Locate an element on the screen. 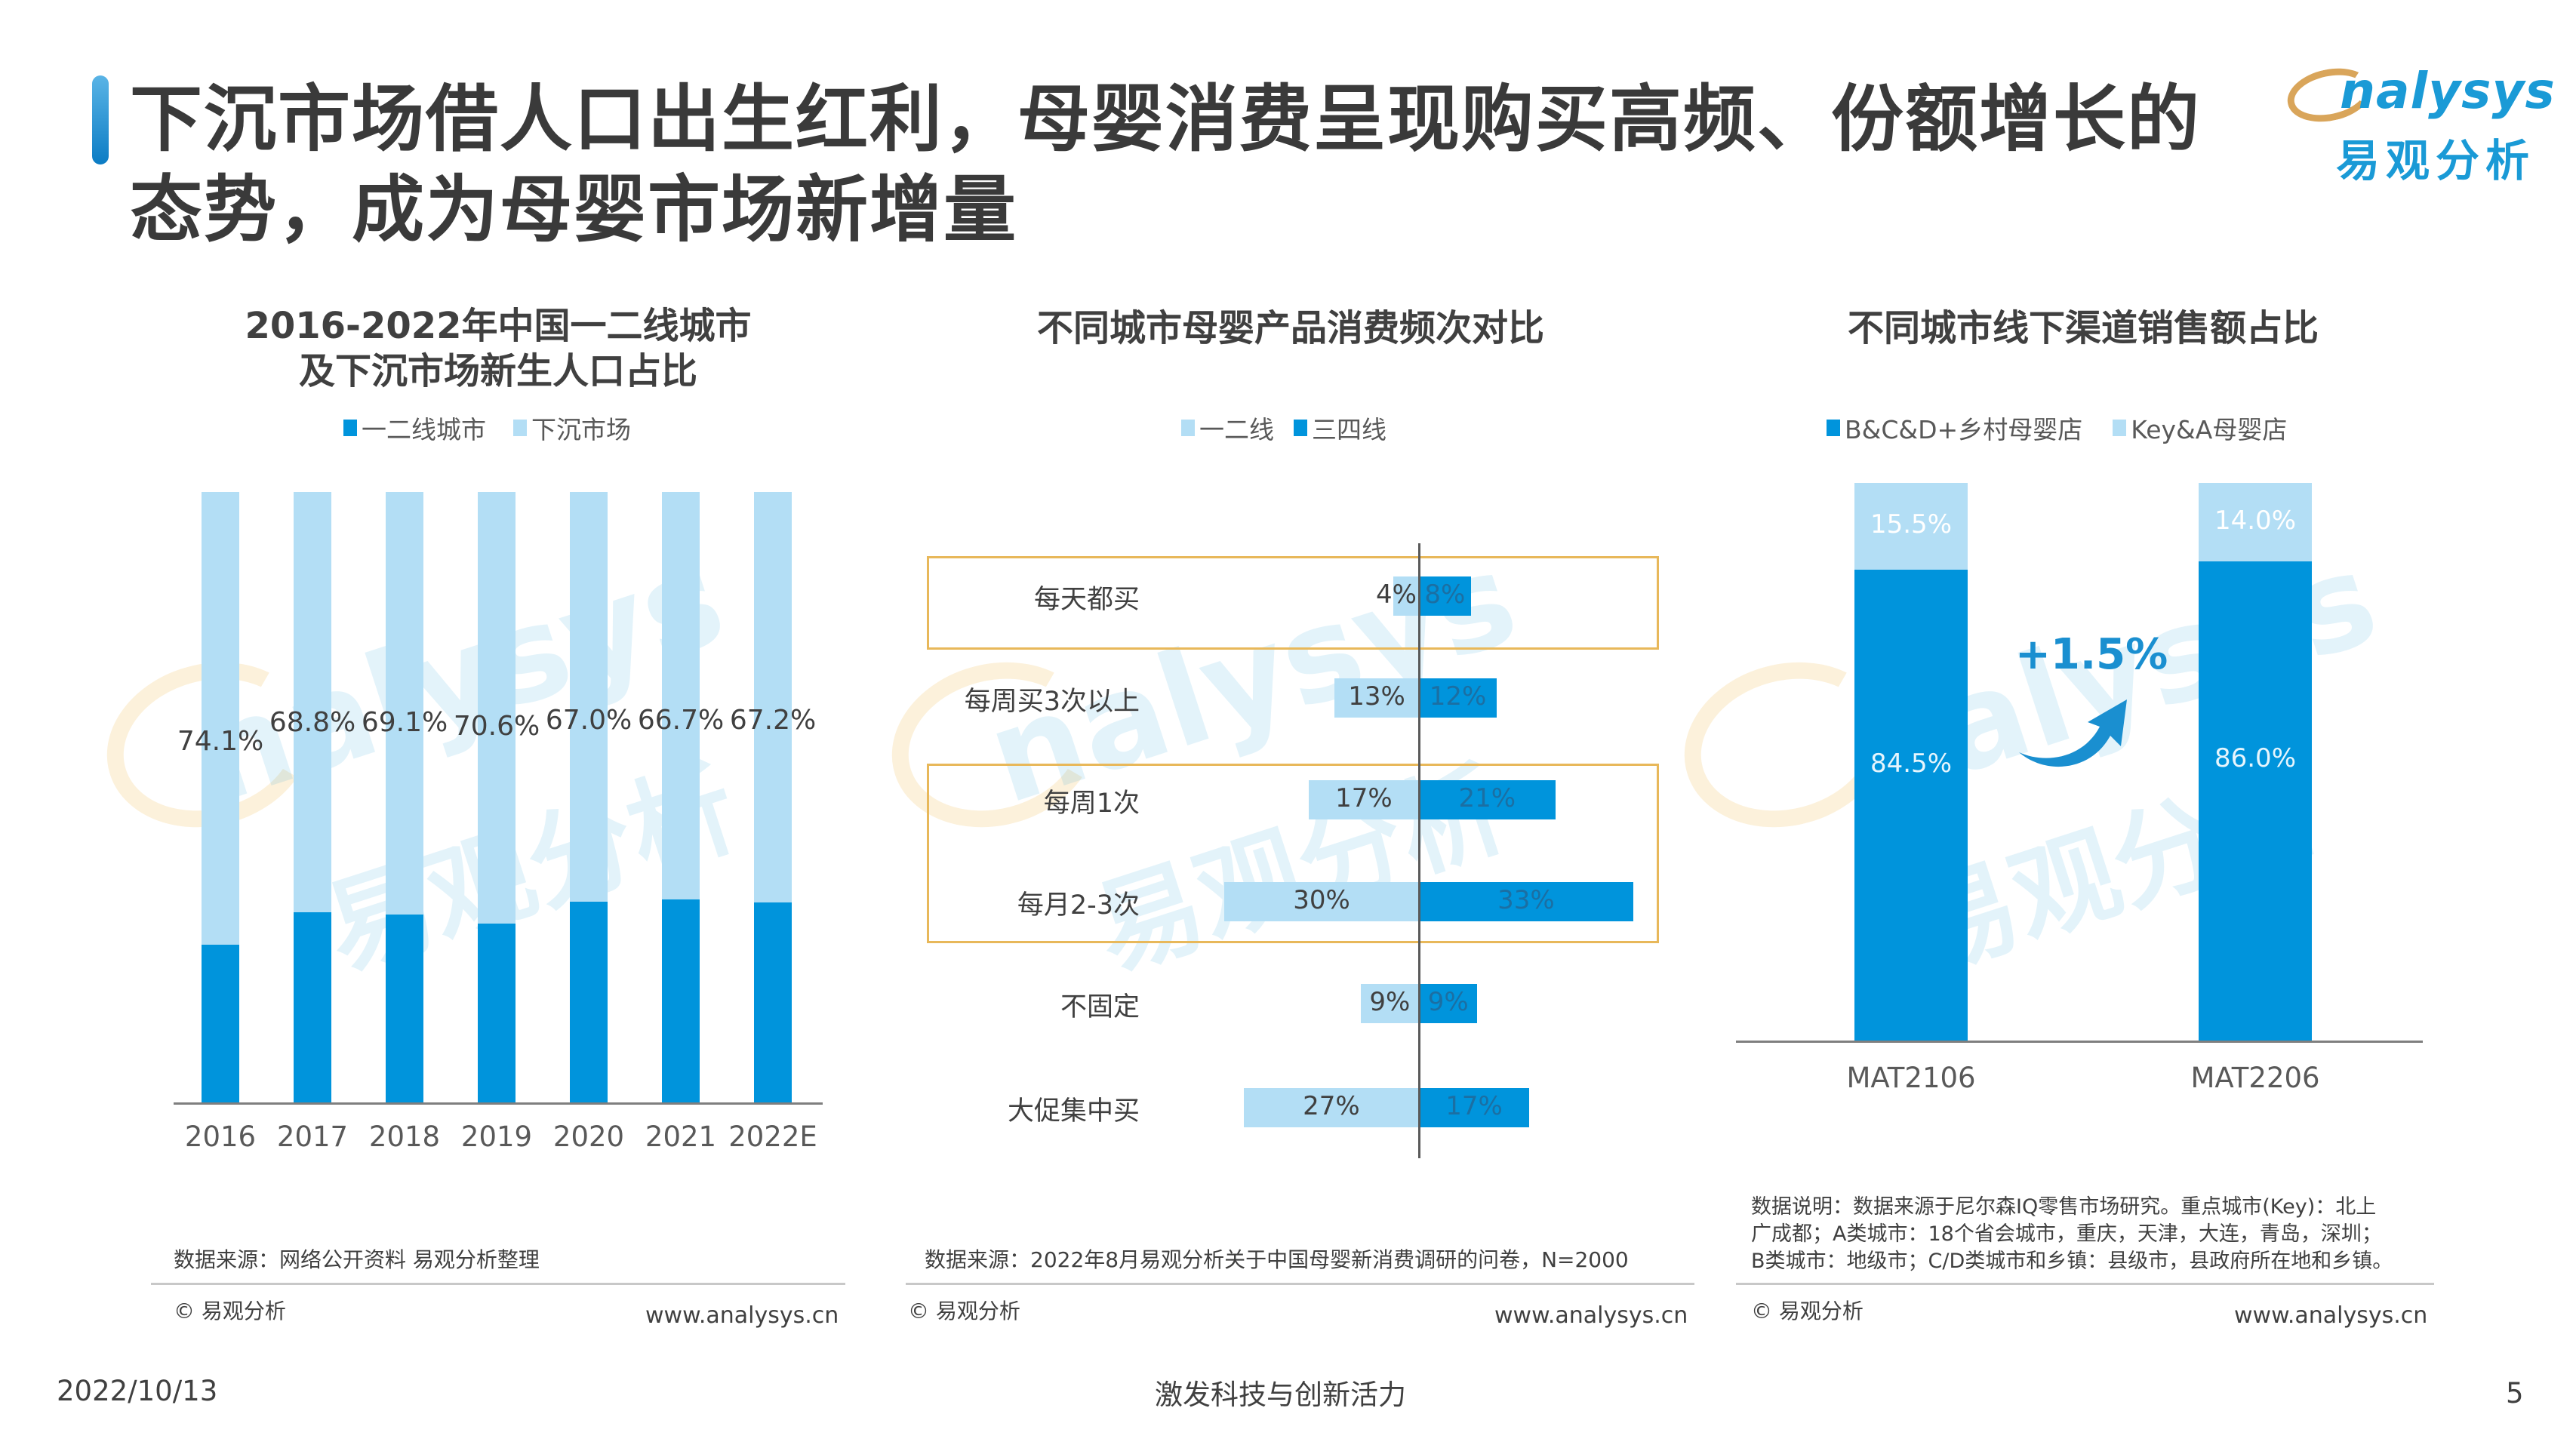 This screenshot has height=1448, width=2576. data-label-top: 15.5% is located at coordinates (1911, 524).